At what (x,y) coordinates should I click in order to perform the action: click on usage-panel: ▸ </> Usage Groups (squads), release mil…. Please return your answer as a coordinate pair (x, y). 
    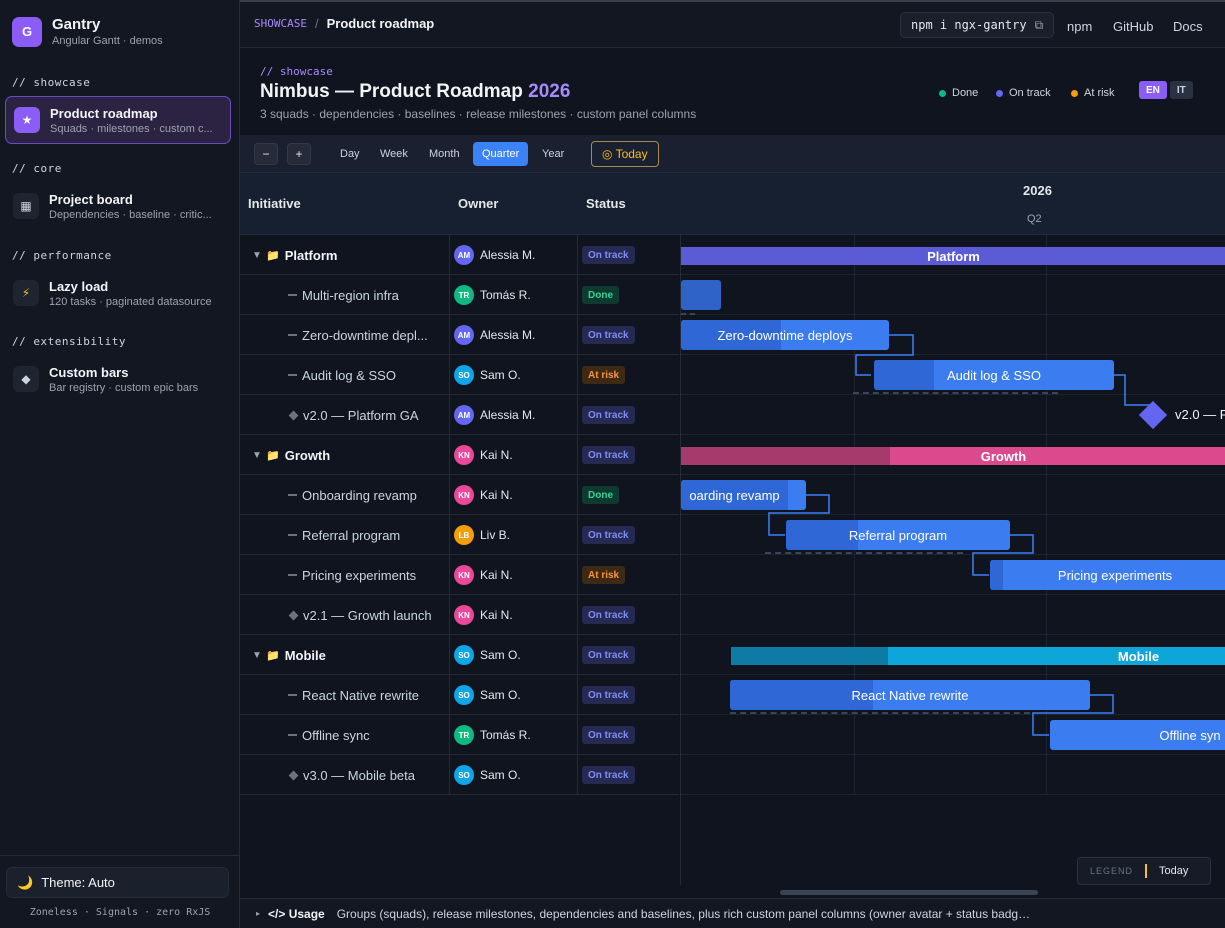
    Looking at the image, I should click on (732, 913).